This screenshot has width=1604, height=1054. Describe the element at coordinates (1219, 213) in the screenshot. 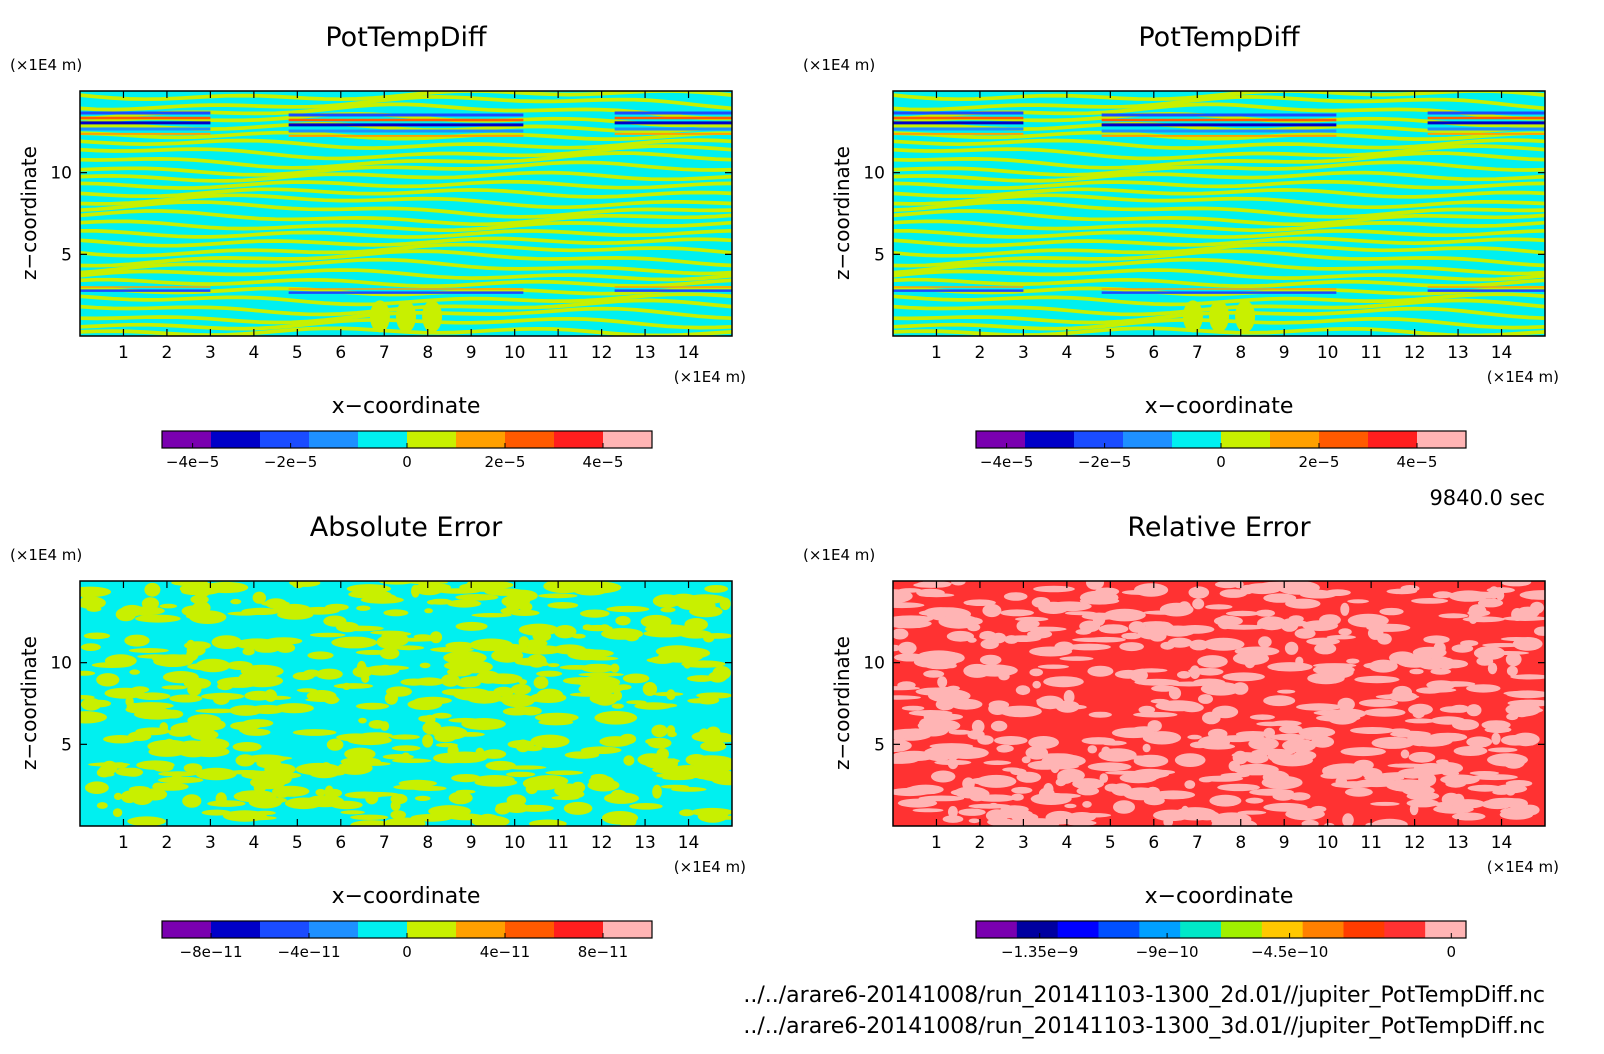

I see `plot-frame` at that location.